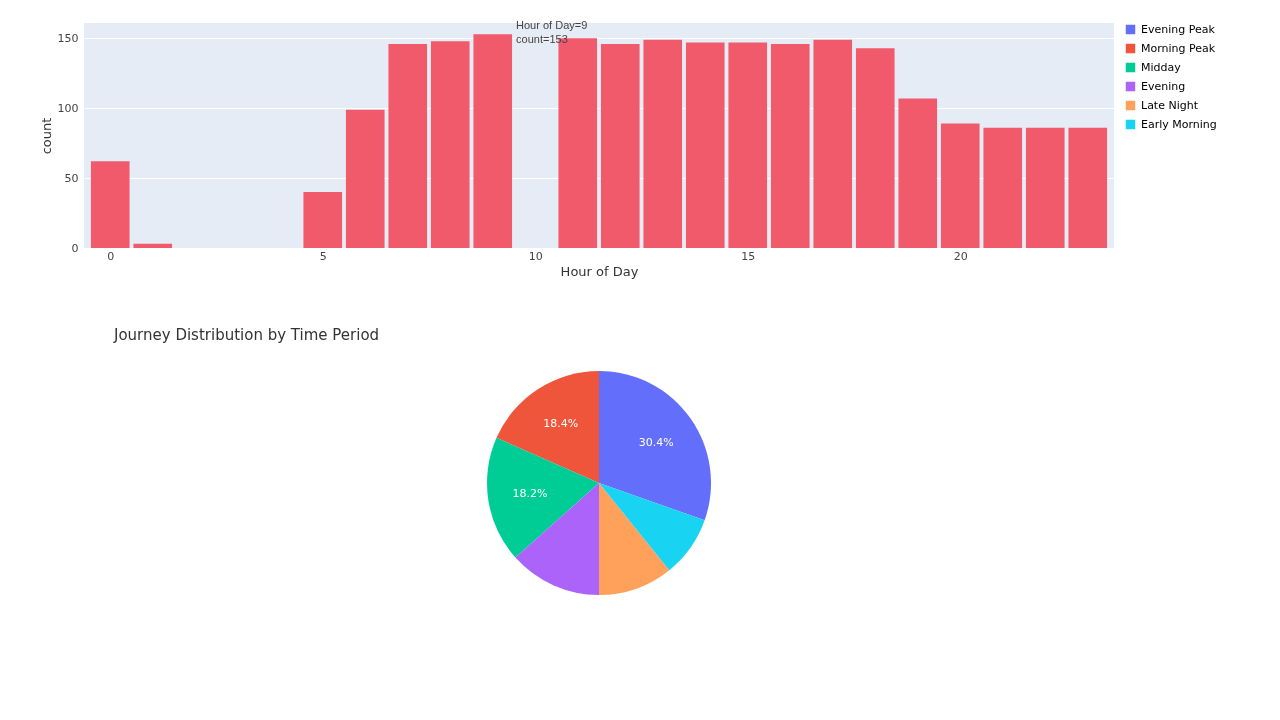 The image size is (1280, 720). Describe the element at coordinates (530, 493) in the screenshot. I see `data-label: 18.2%` at that location.